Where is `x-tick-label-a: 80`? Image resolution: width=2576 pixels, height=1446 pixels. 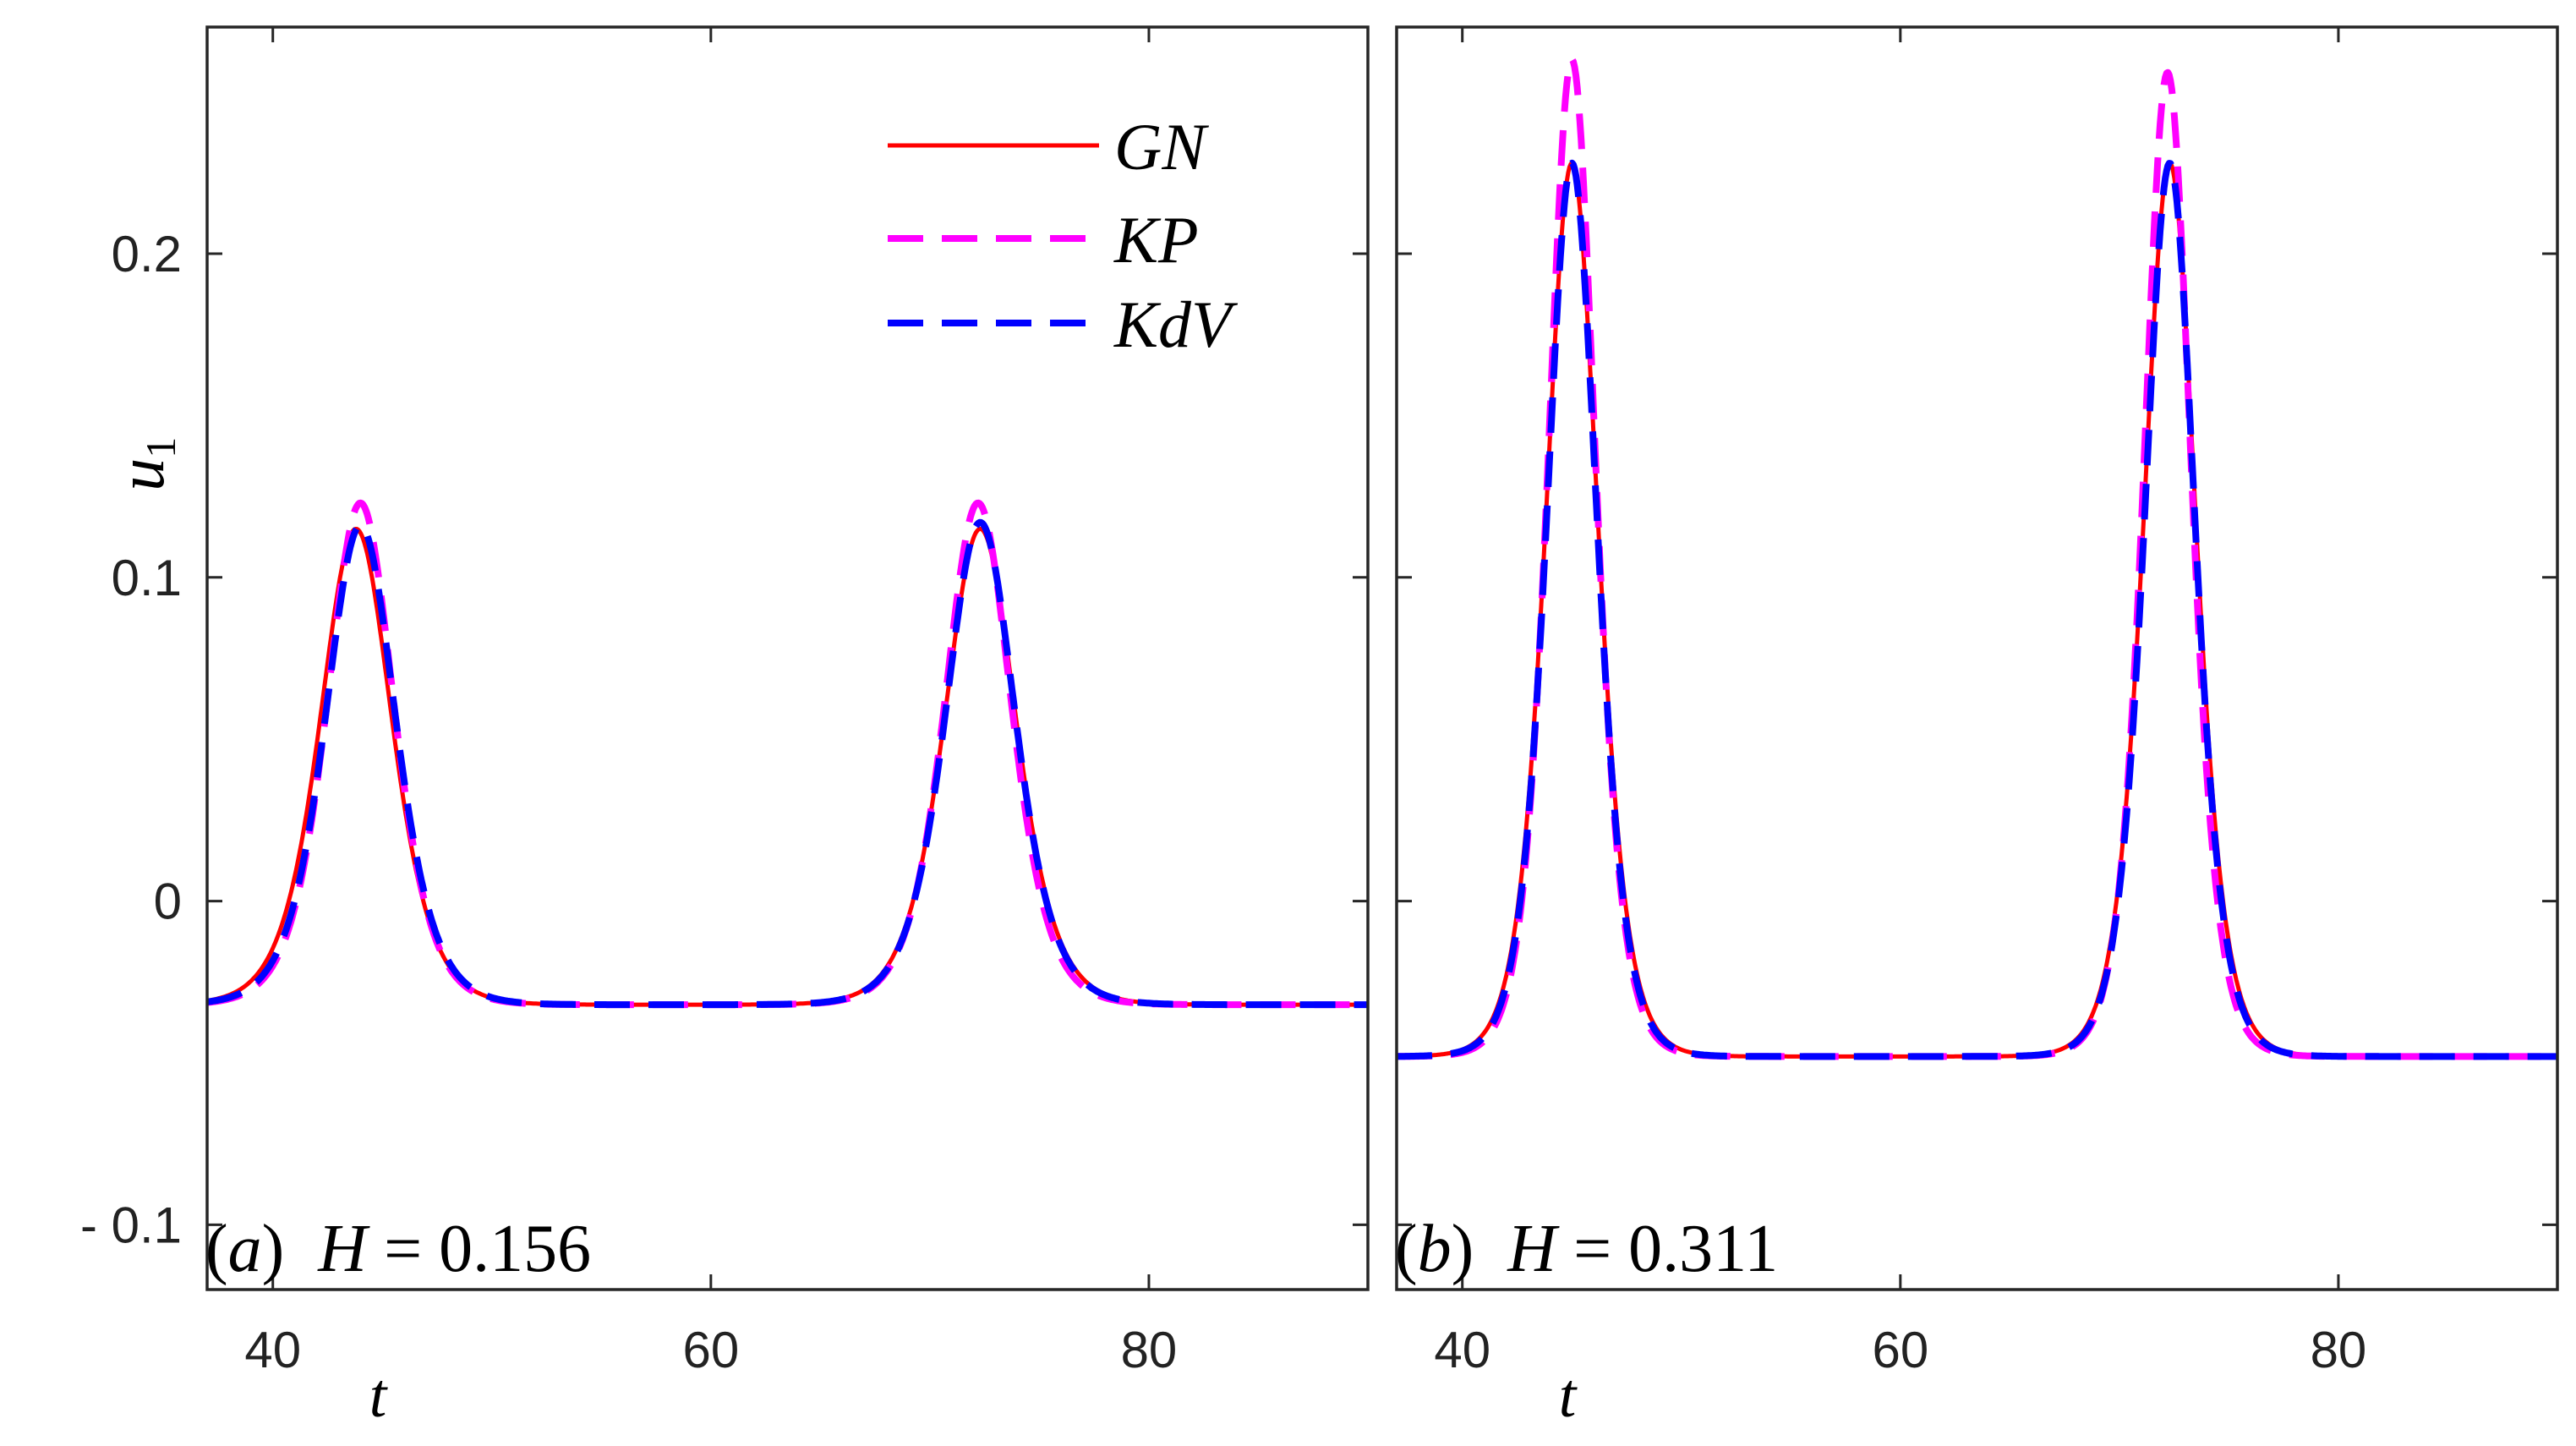 x-tick-label-a: 80 is located at coordinates (1149, 1350).